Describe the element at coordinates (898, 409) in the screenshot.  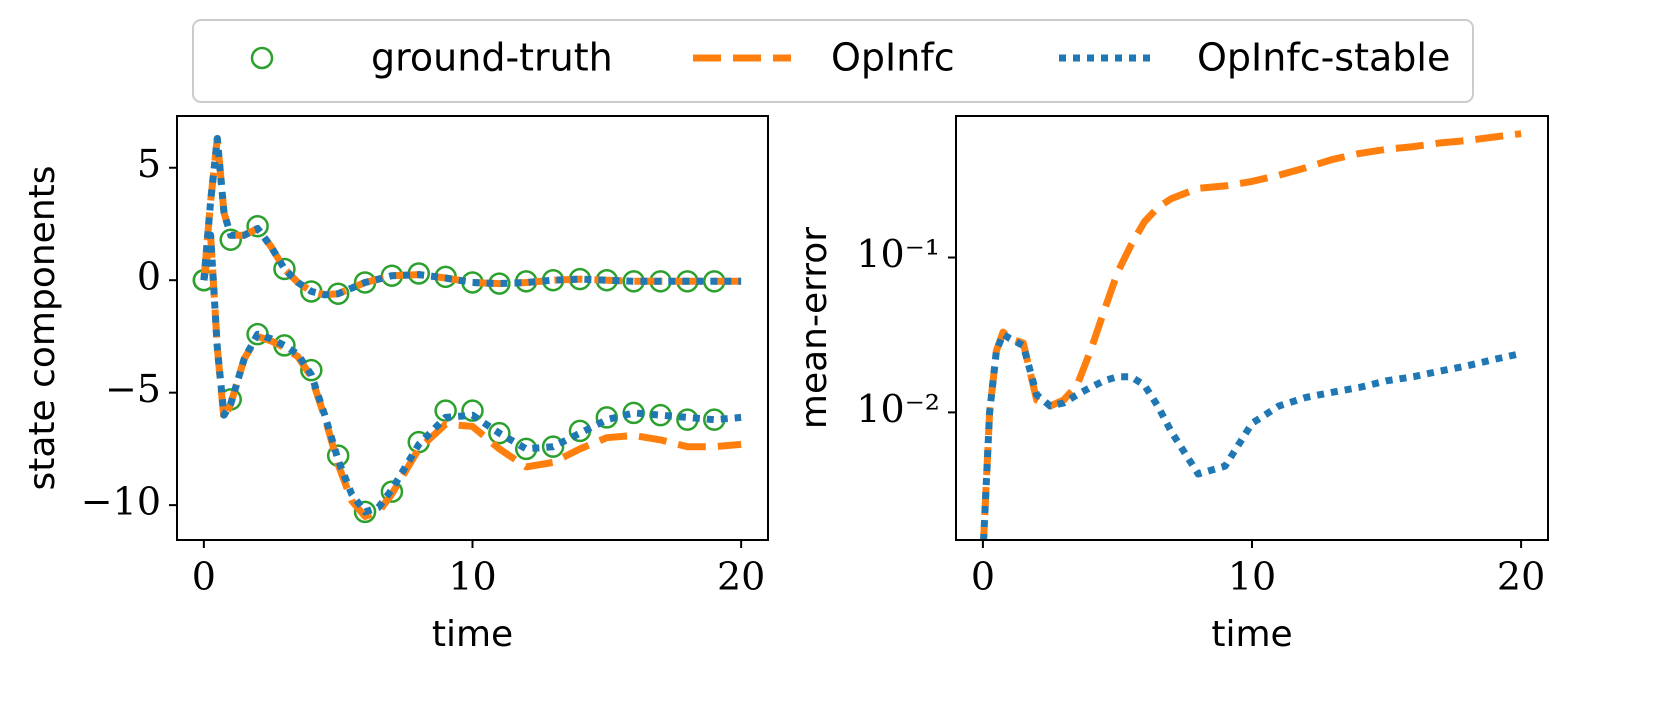
I see `y-tick-label: 10⁻²` at that location.